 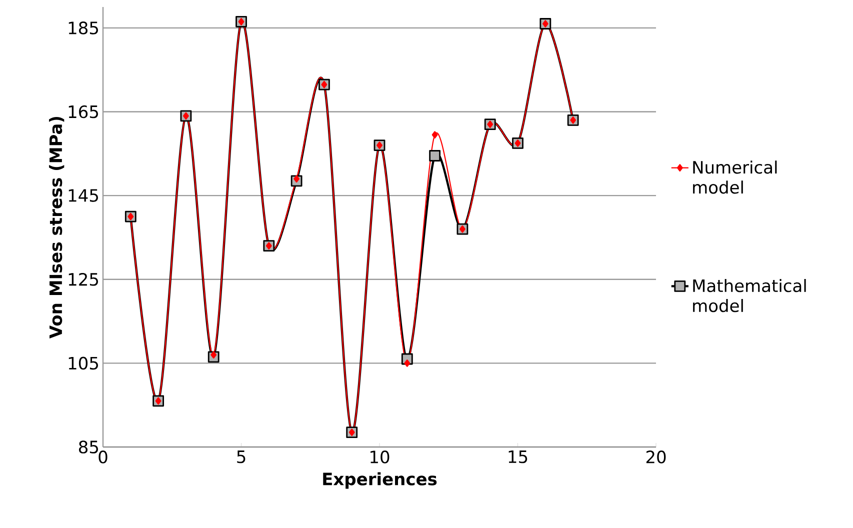 I want to click on y-tick-label: 85, so click(x=88, y=447).